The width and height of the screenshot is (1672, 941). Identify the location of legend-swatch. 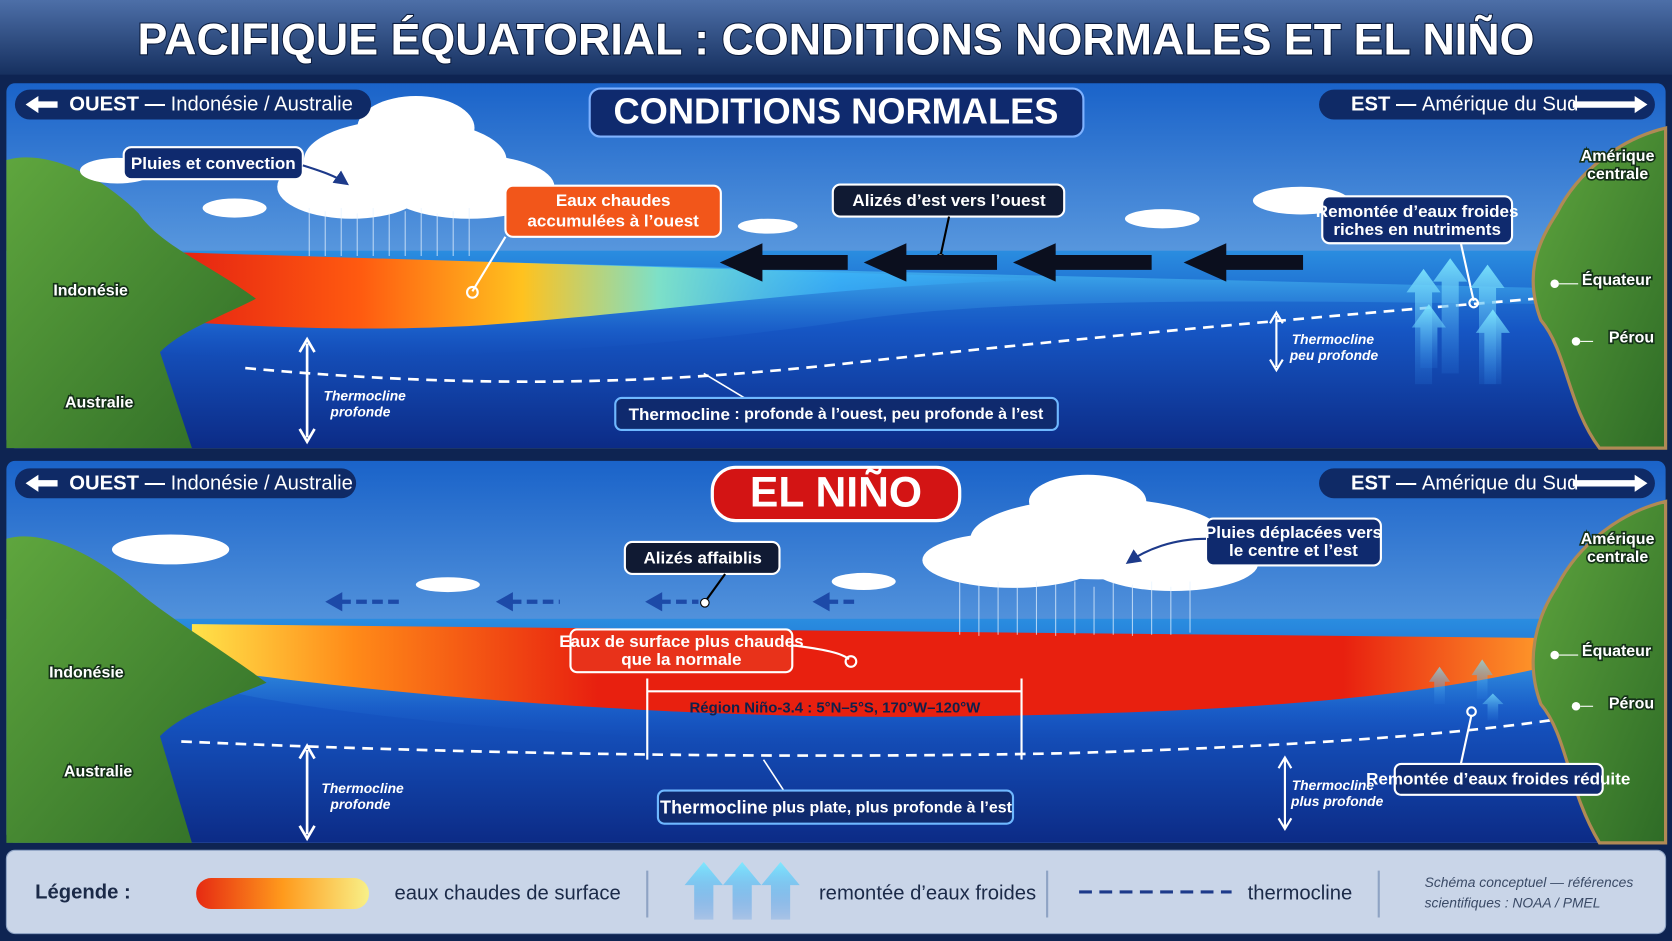
(282, 893).